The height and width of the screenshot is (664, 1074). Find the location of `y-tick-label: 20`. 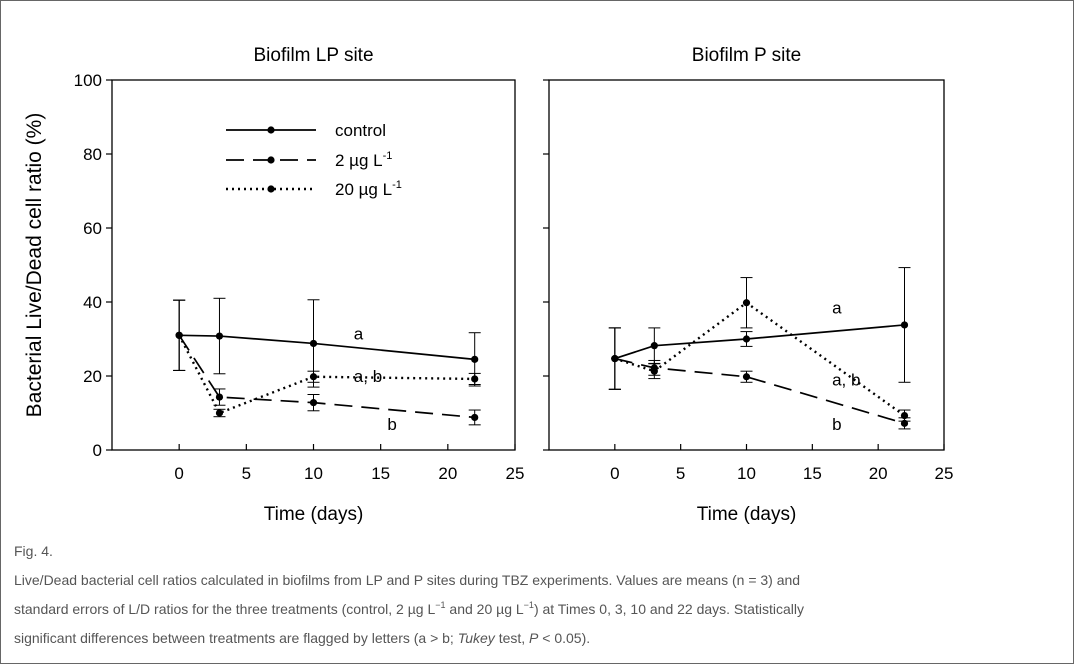

y-tick-label: 20 is located at coordinates (92, 376).